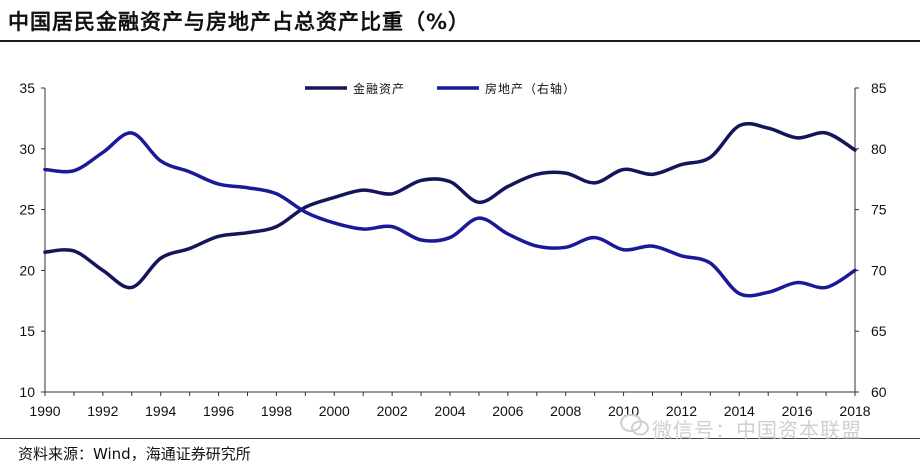 The height and width of the screenshot is (473, 920). I want to click on wechat-icon, so click(634, 425).